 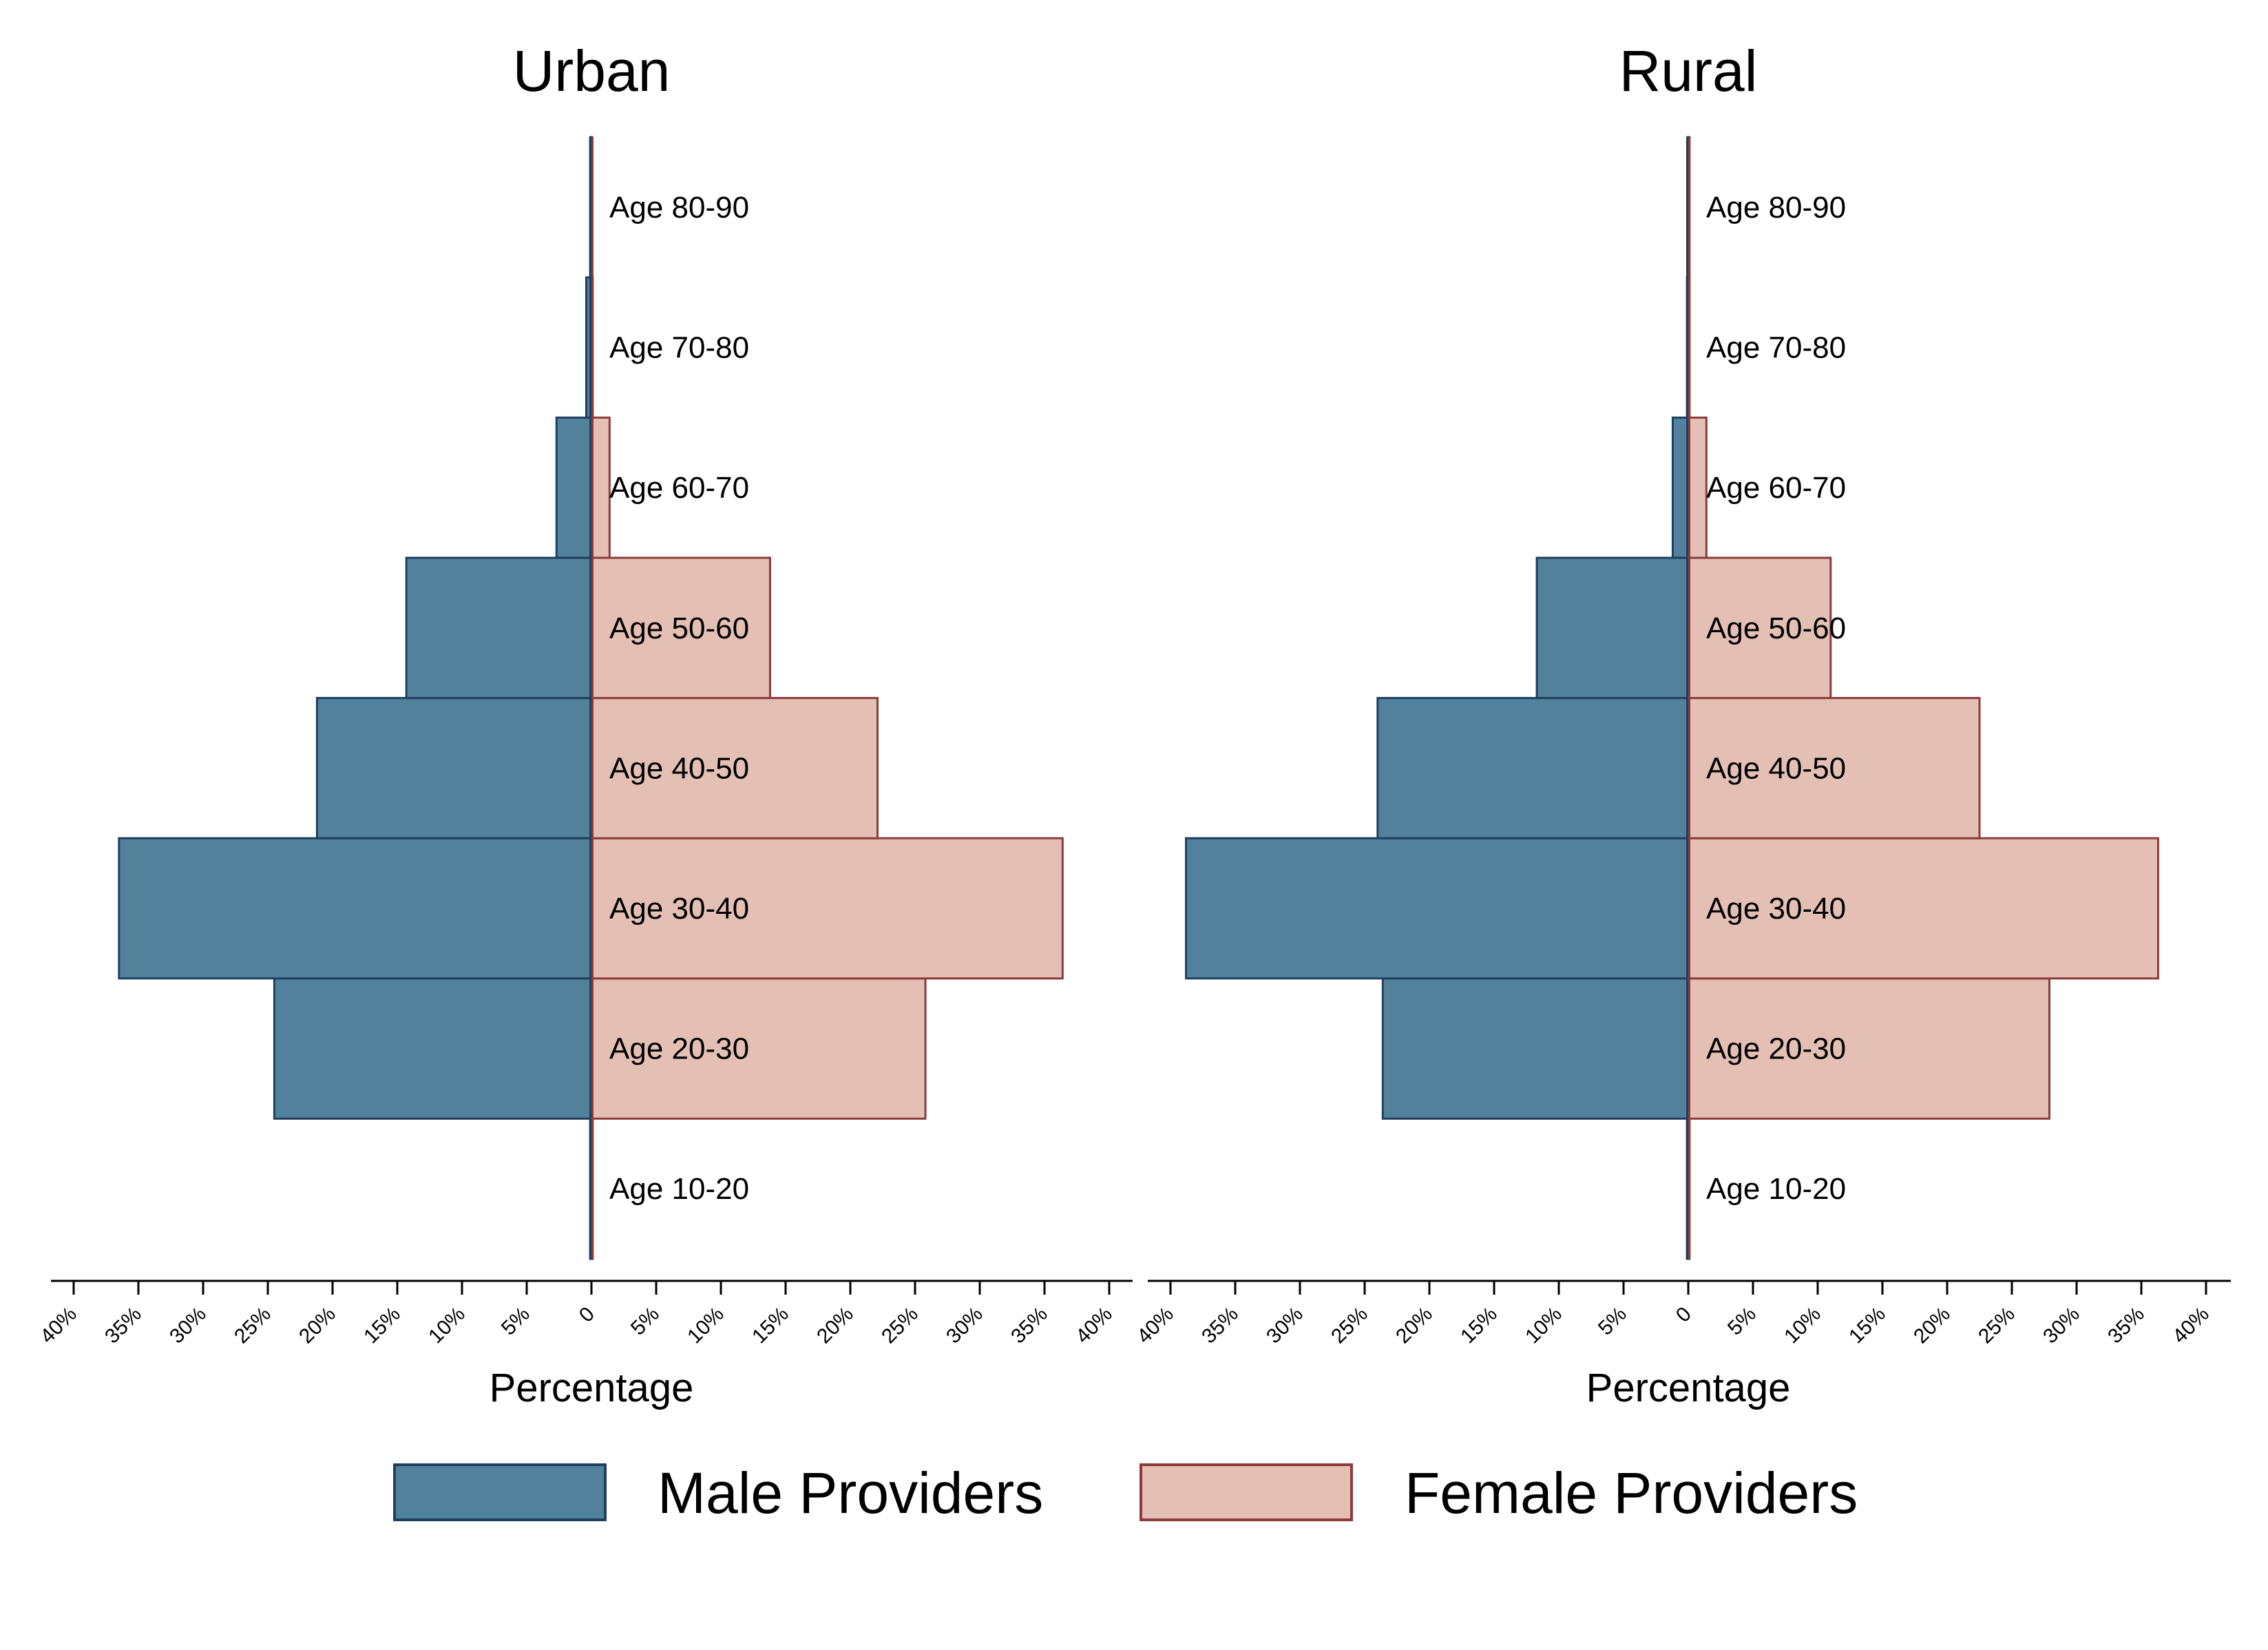 What do you see at coordinates (500, 1492) in the screenshot?
I see `legend-male-swatch` at bounding box center [500, 1492].